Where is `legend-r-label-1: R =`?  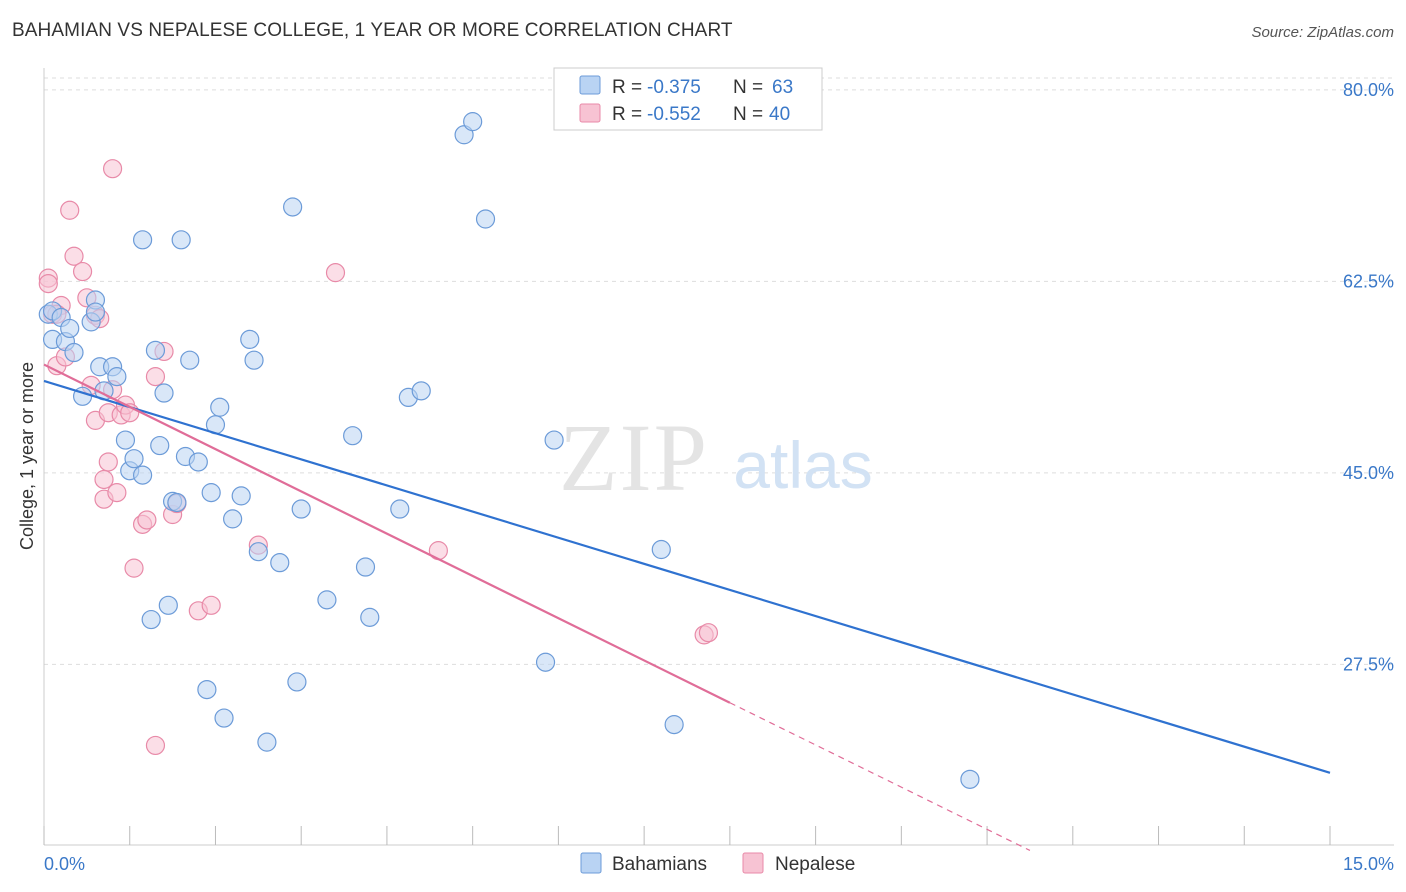
legend-r-label-1: R = is located at coordinates (627, 87).